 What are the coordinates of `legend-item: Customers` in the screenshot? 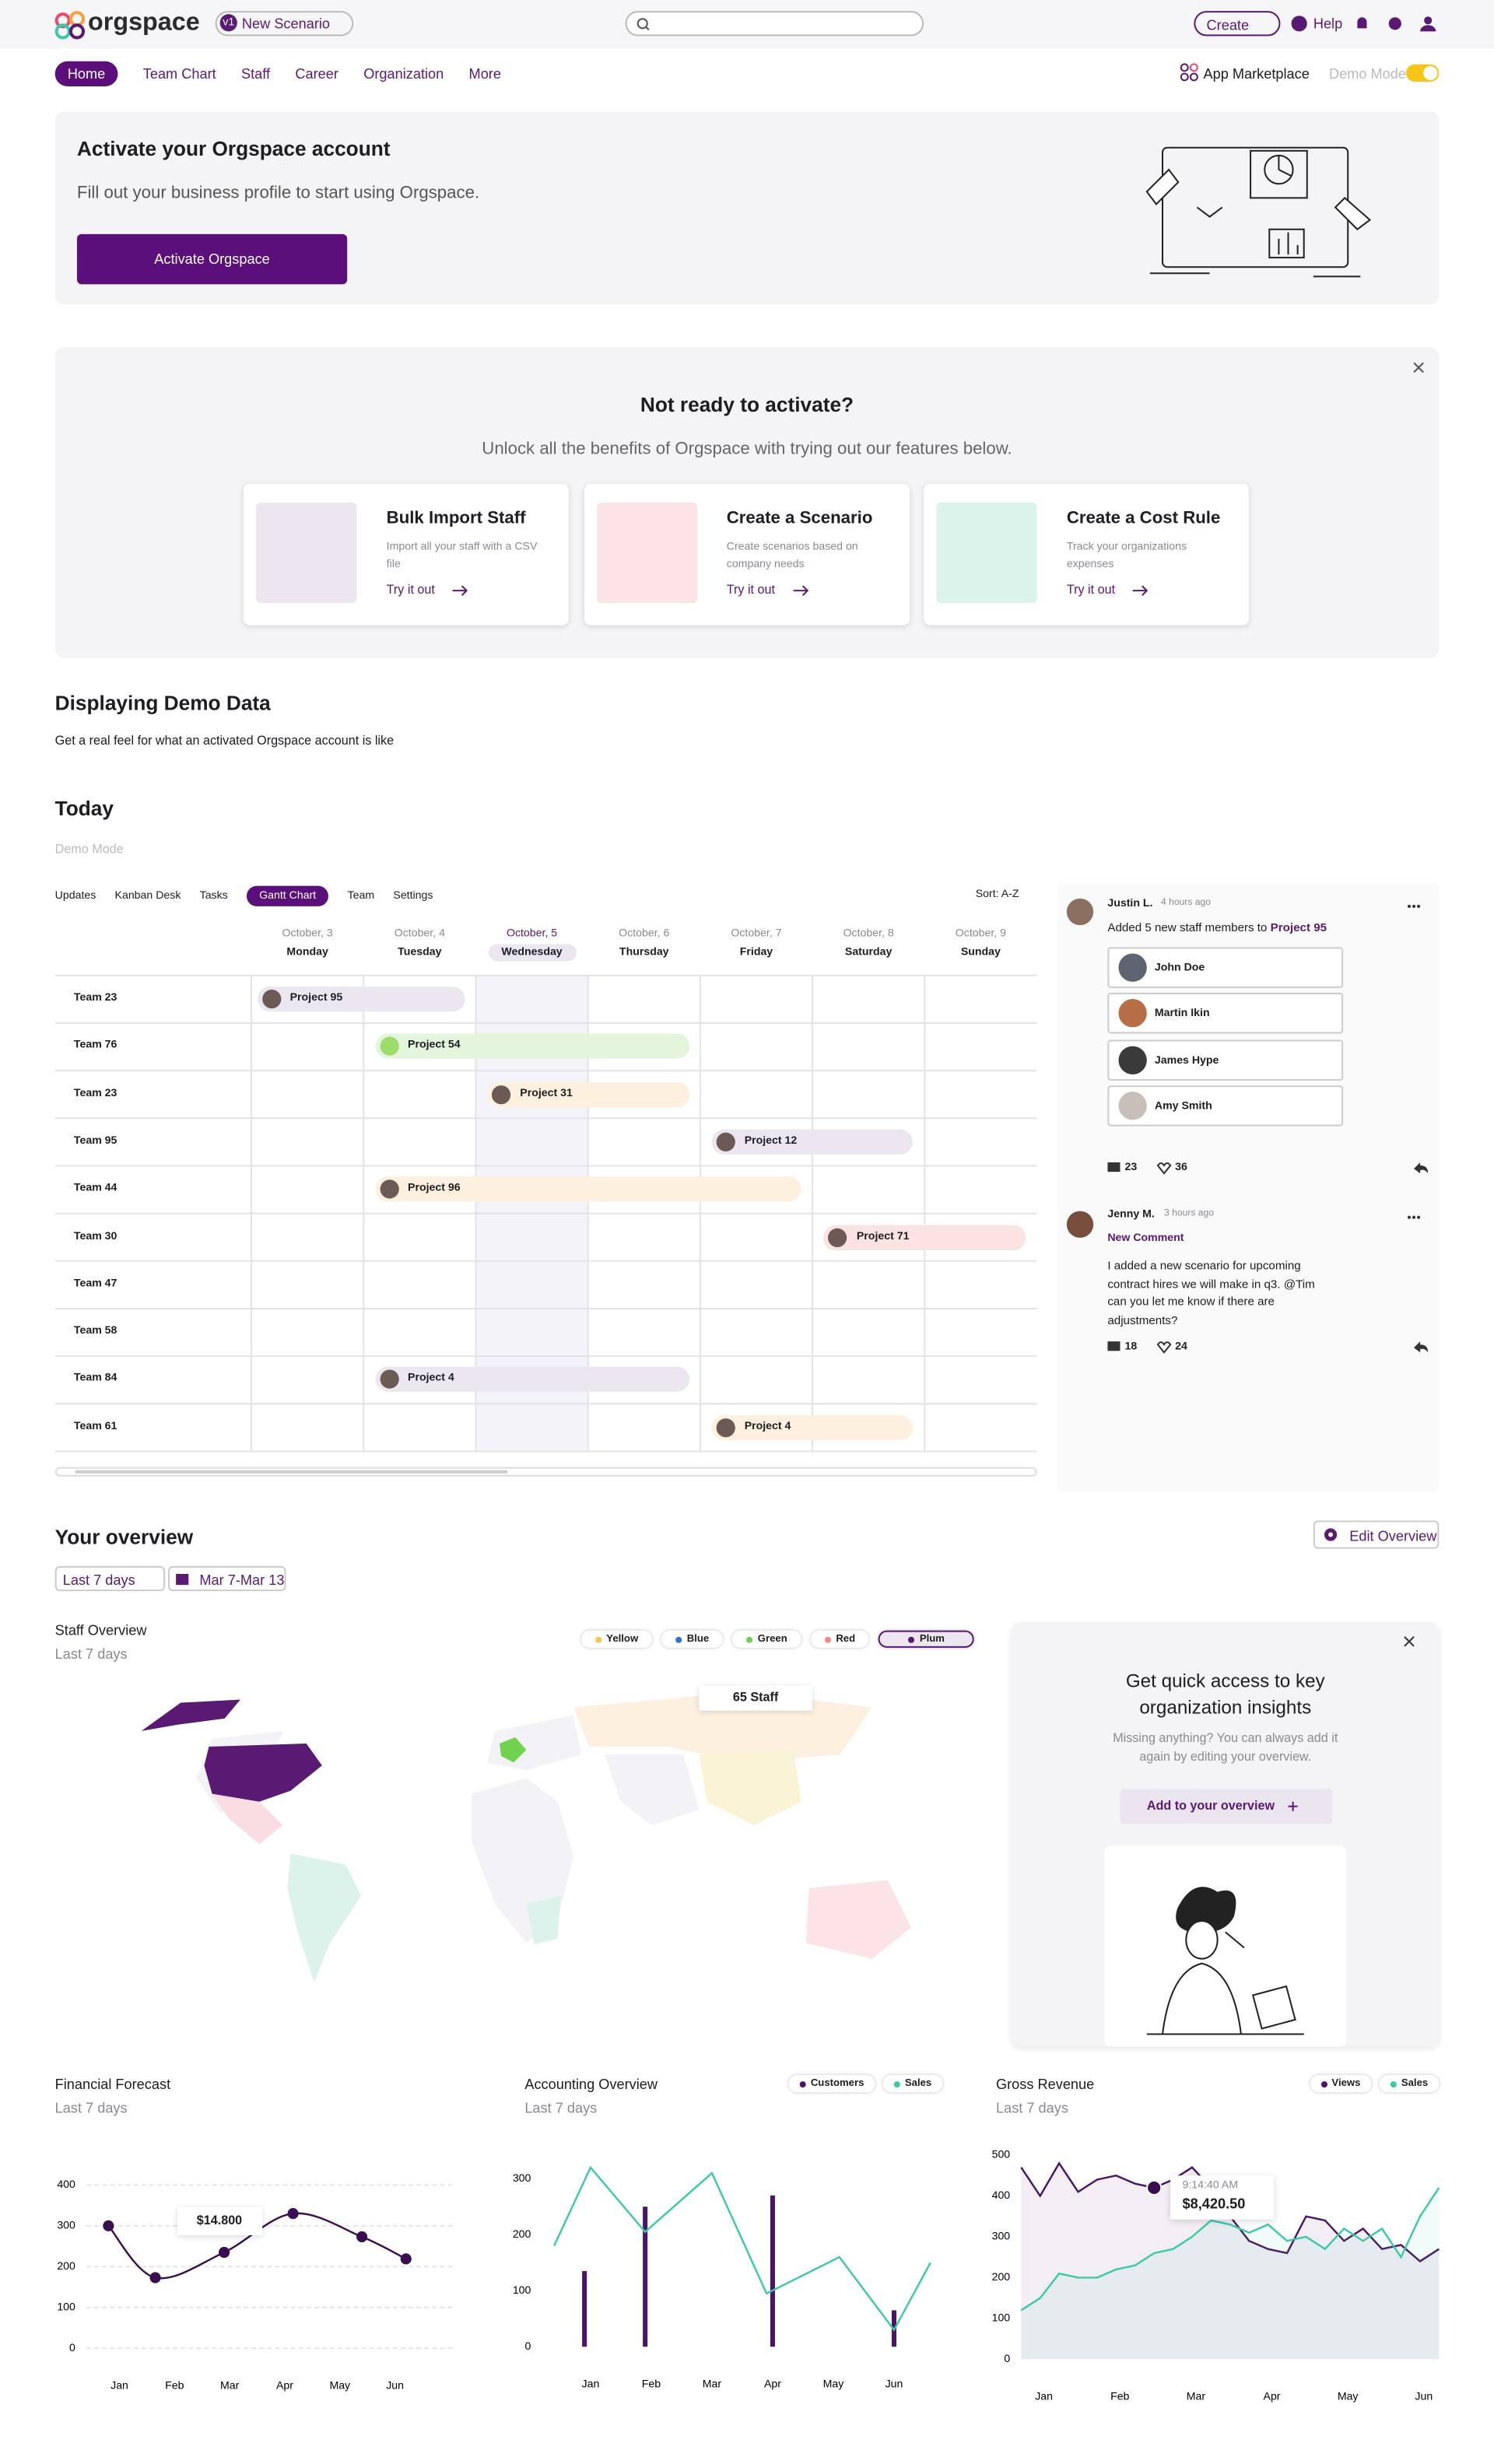 It's located at (831, 2084).